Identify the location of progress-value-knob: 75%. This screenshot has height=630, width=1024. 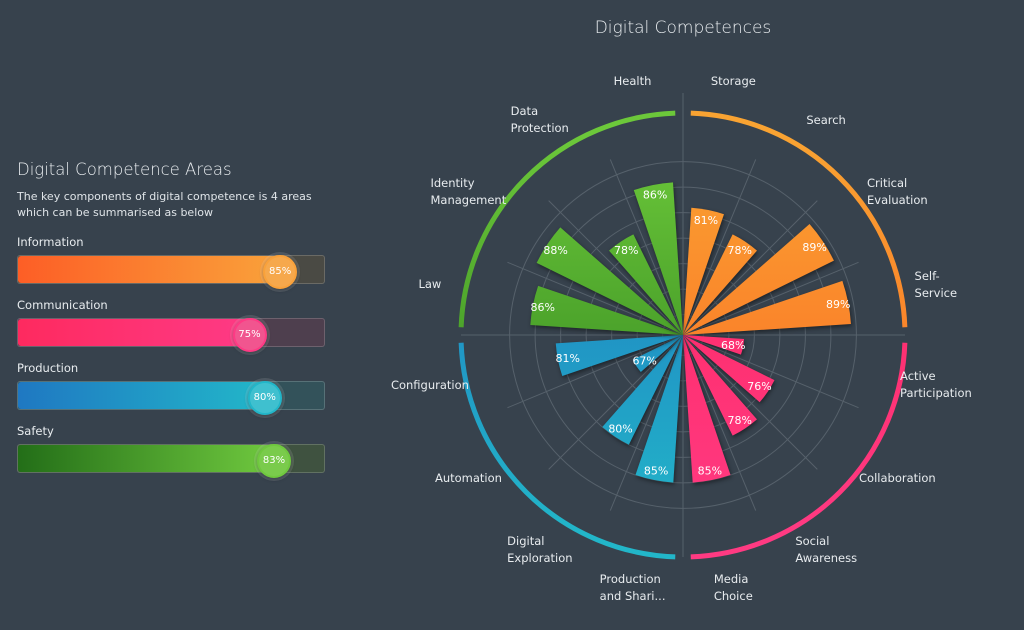
(249, 334).